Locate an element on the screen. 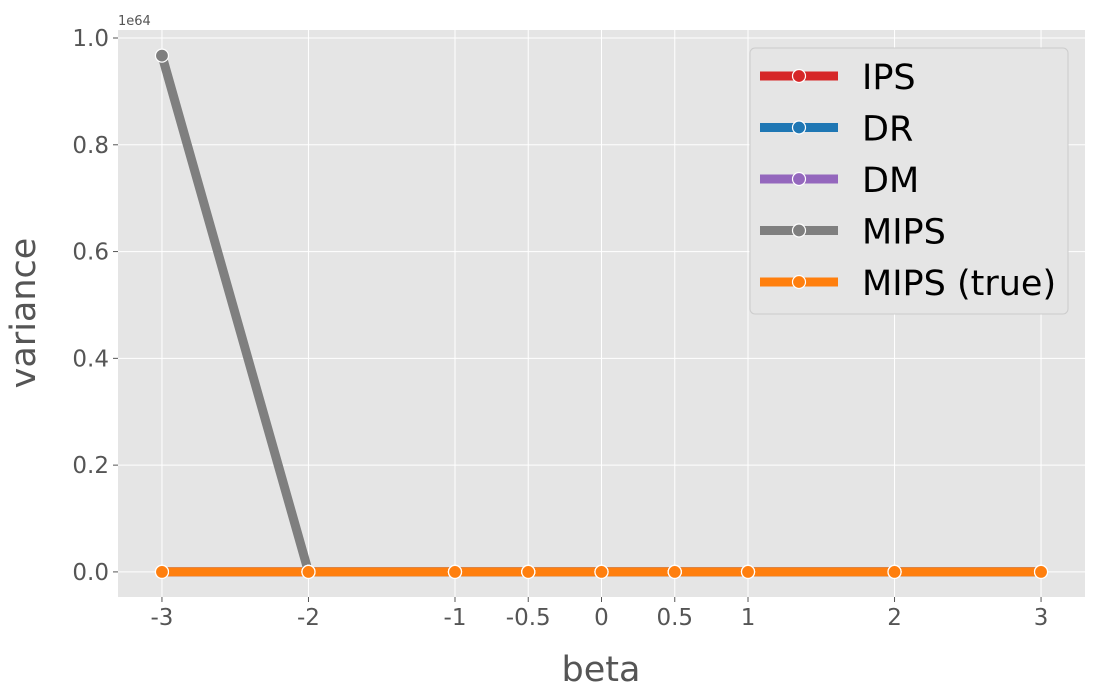 The image size is (1100, 700). legend: IPS DR DM MIPS MIPS (true) is located at coordinates (909, 181).